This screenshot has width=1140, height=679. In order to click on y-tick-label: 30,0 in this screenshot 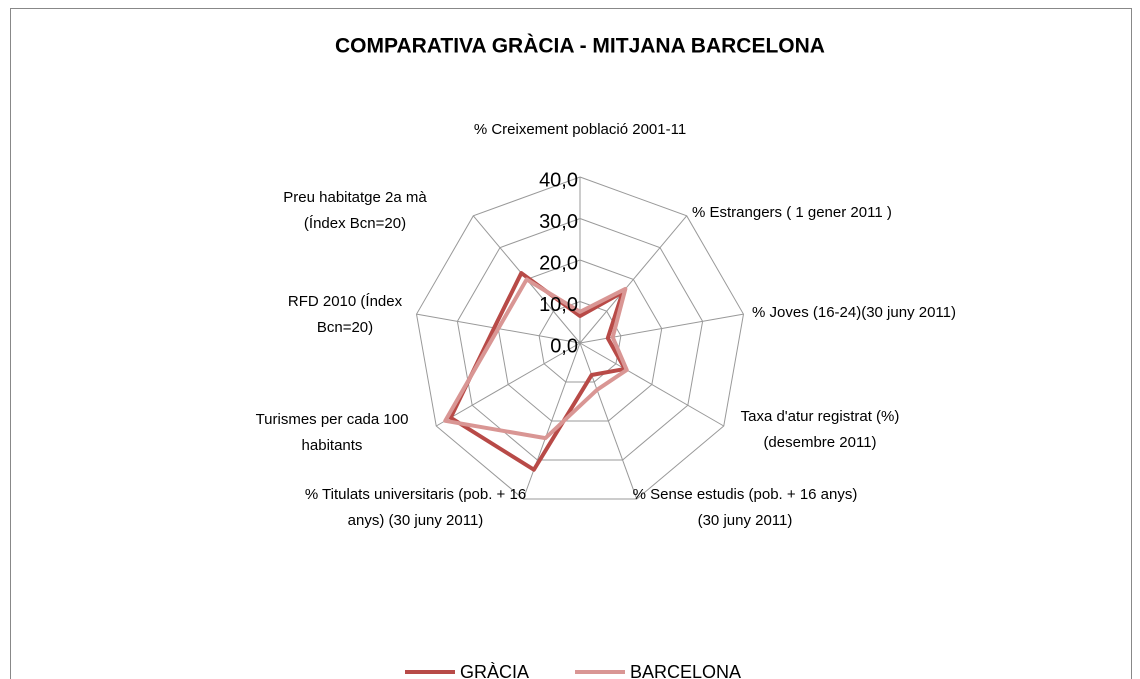, I will do `click(558, 222)`.